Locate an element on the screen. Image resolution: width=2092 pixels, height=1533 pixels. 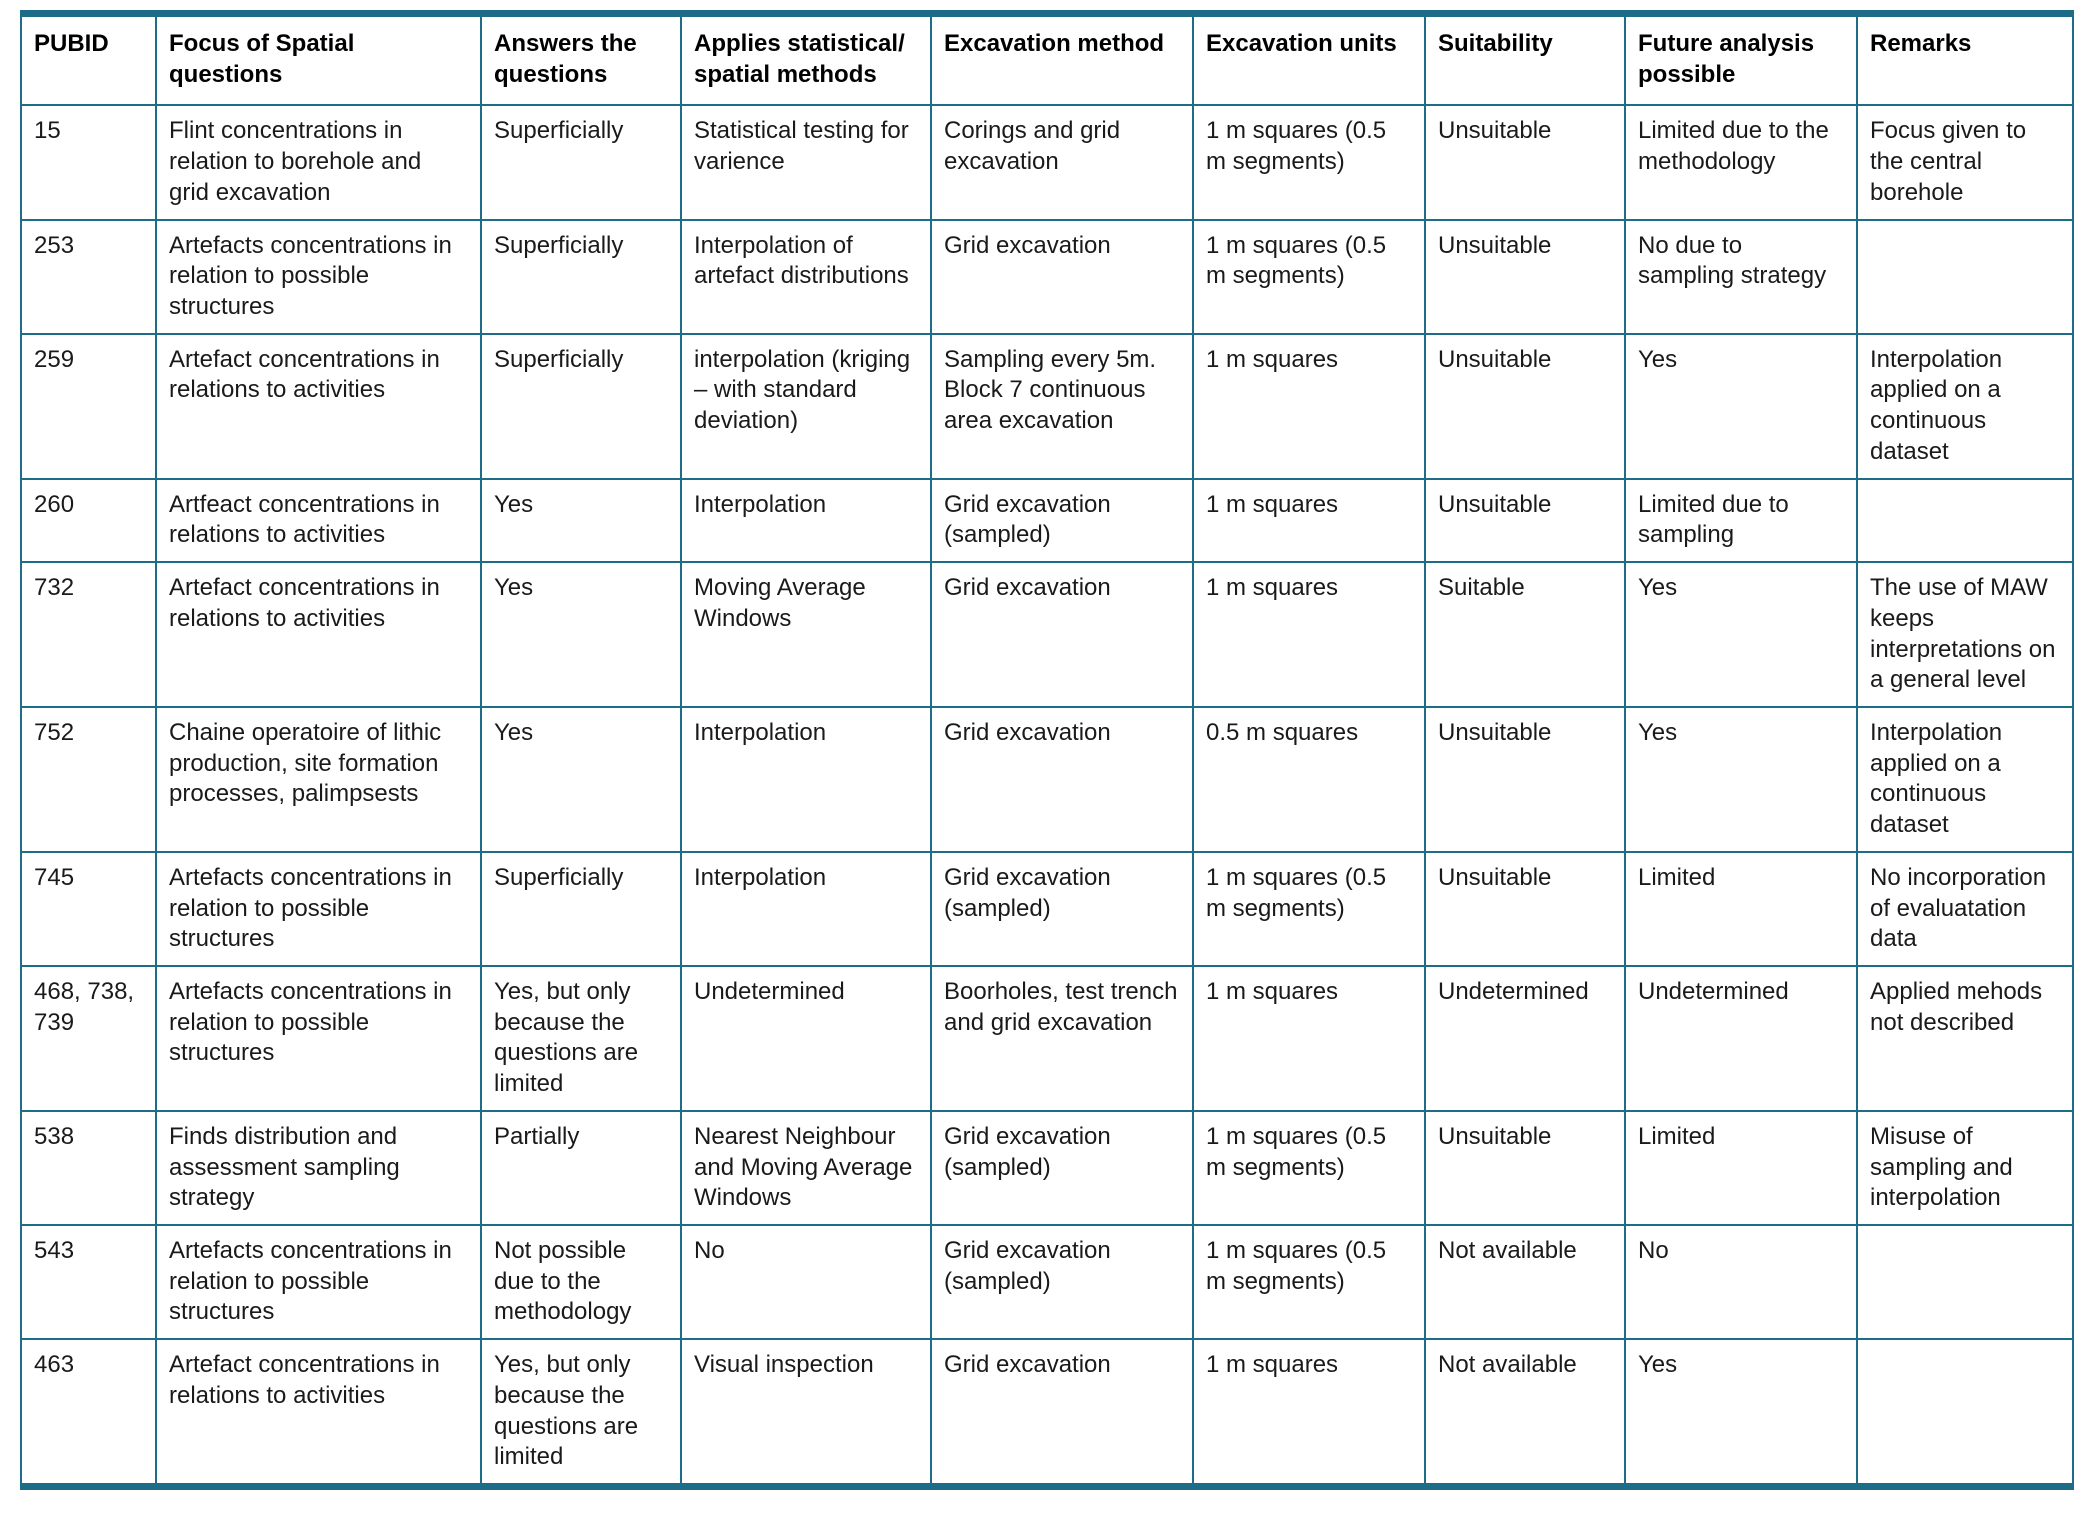
cell-methods: No is located at coordinates (806, 1282).